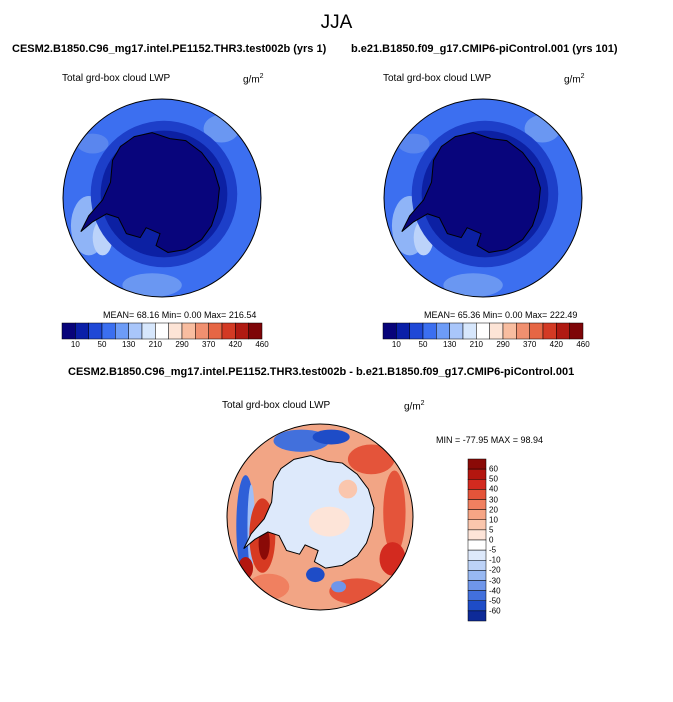  I want to click on left-map, so click(162, 198).